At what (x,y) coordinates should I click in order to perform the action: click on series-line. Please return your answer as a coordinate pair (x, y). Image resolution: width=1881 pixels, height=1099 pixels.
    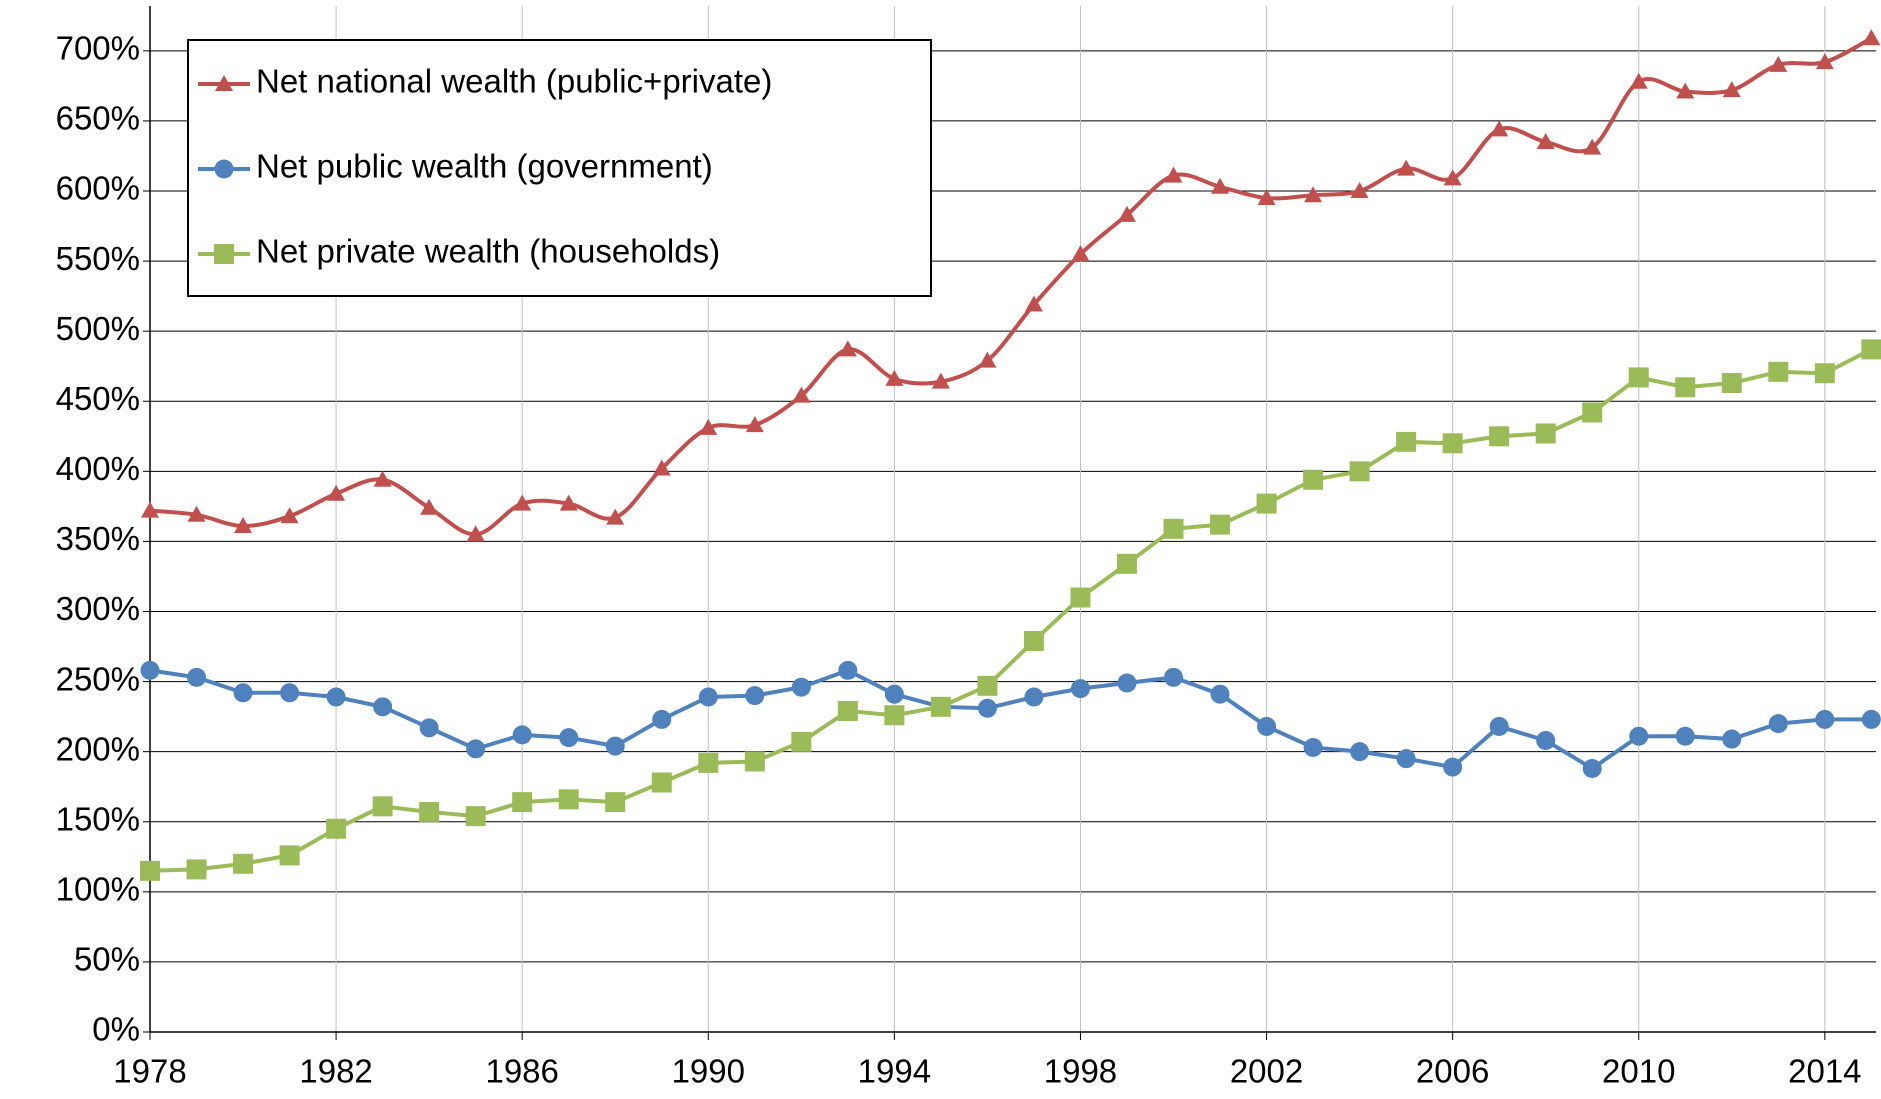
    Looking at the image, I should click on (1010, 719).